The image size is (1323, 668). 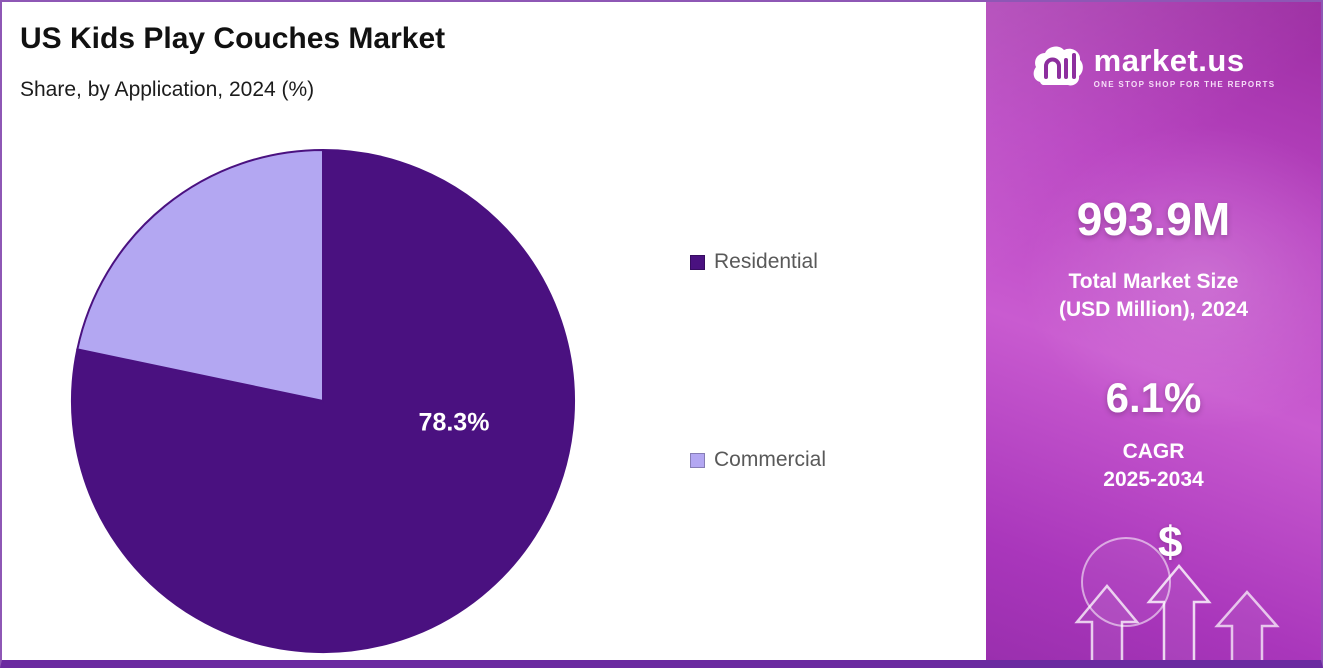 I want to click on marketus-logo-icon, so click(x=1058, y=66).